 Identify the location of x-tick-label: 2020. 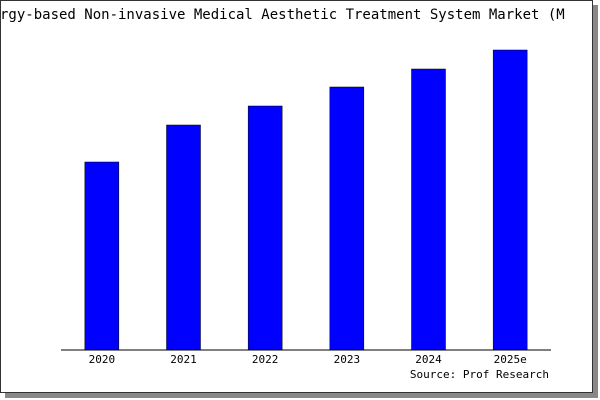
(102, 359).